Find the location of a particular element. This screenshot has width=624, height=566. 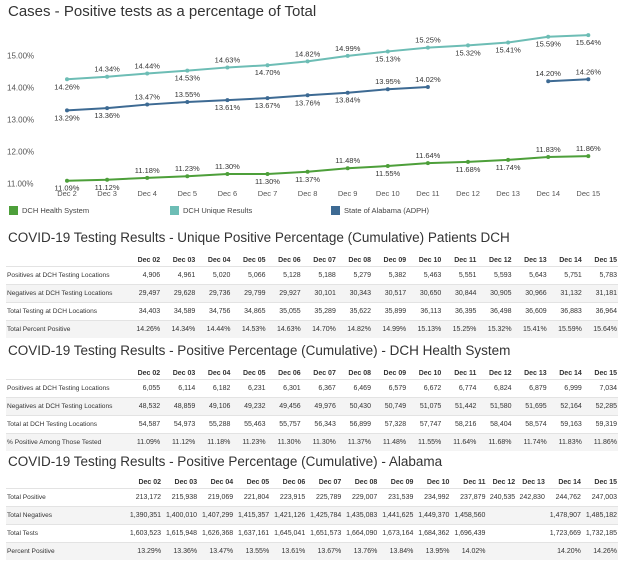

legend-label: State of Alabama (ADPH) is located at coordinates (387, 210).